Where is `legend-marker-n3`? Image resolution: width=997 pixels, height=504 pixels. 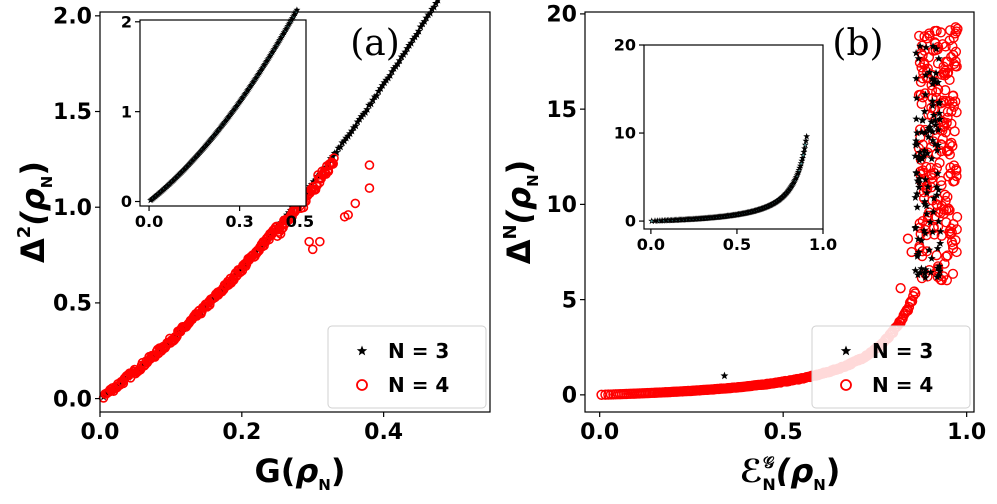 legend-marker-n3 is located at coordinates (362, 350).